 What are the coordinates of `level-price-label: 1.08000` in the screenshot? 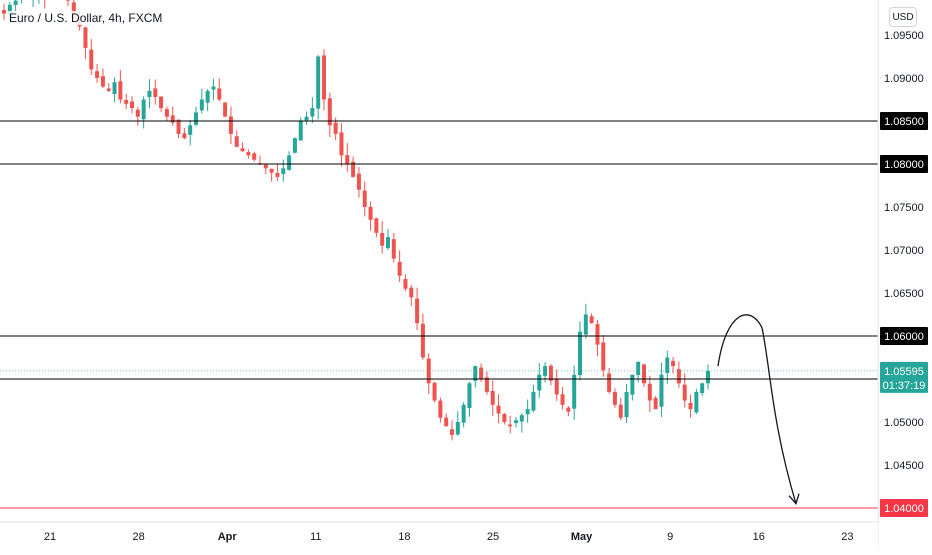 It's located at (904, 165).